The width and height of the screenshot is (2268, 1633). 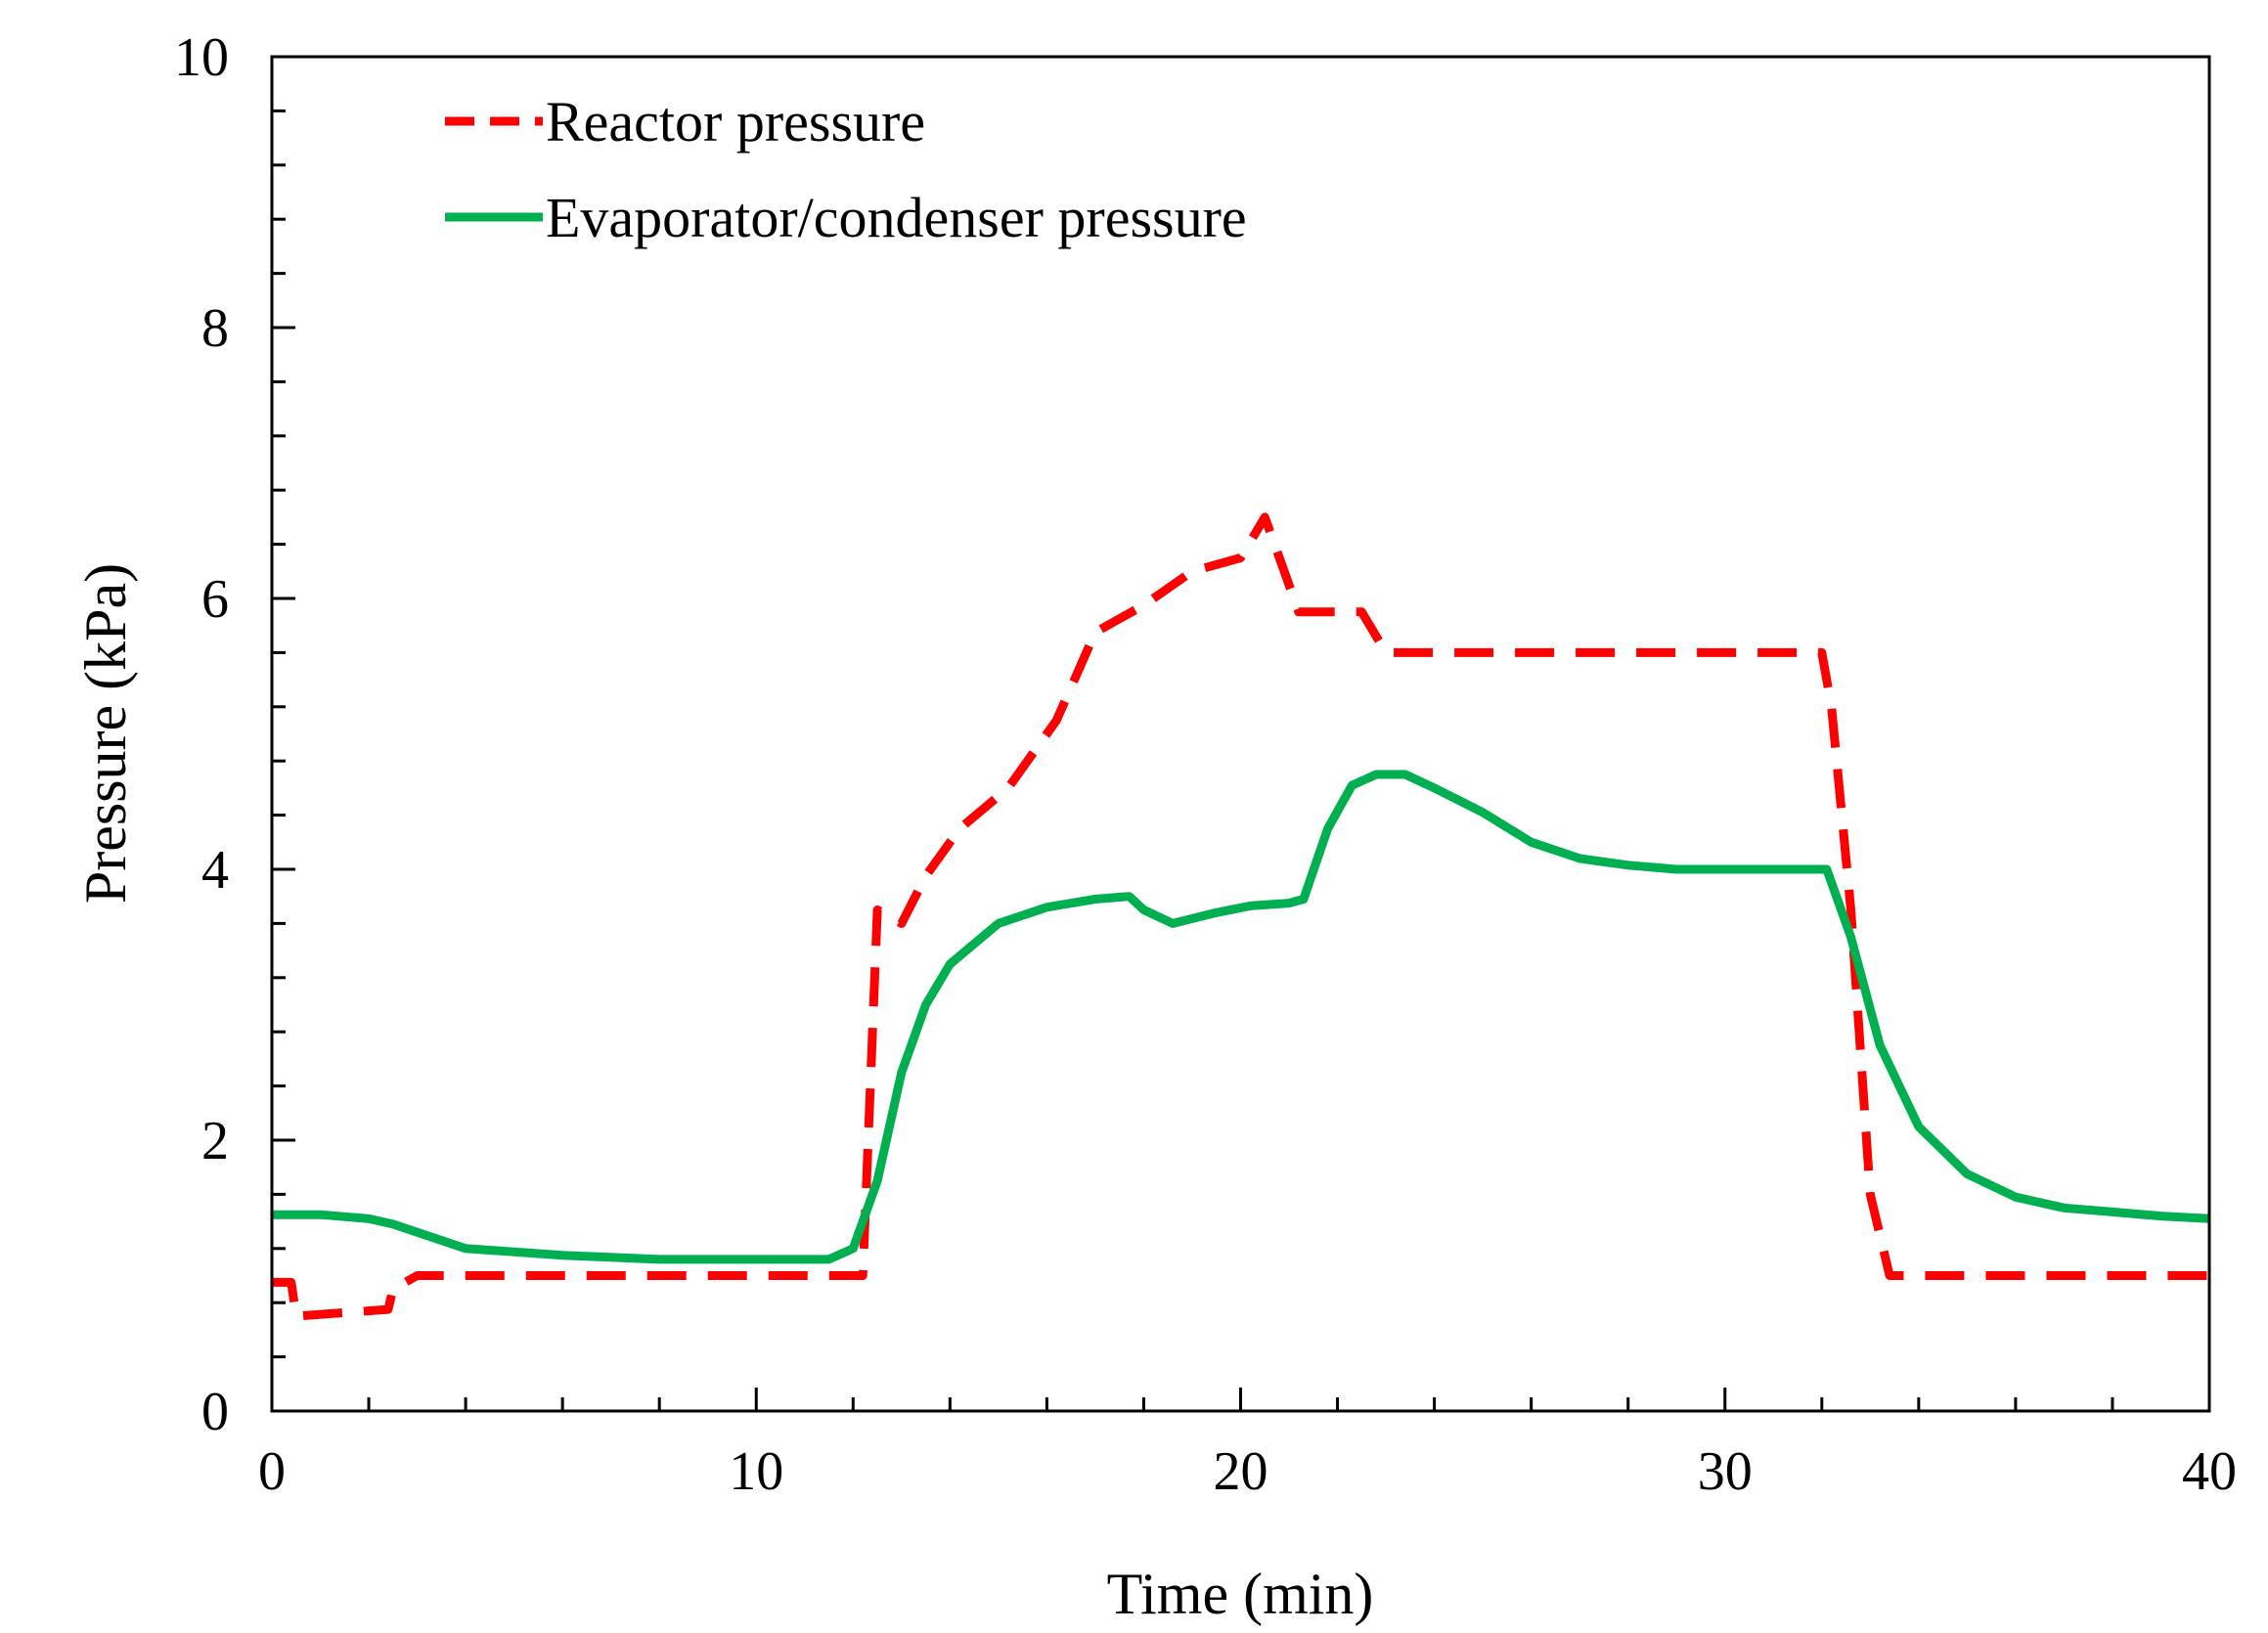 I want to click on y-tick-label: 10, so click(x=201, y=57).